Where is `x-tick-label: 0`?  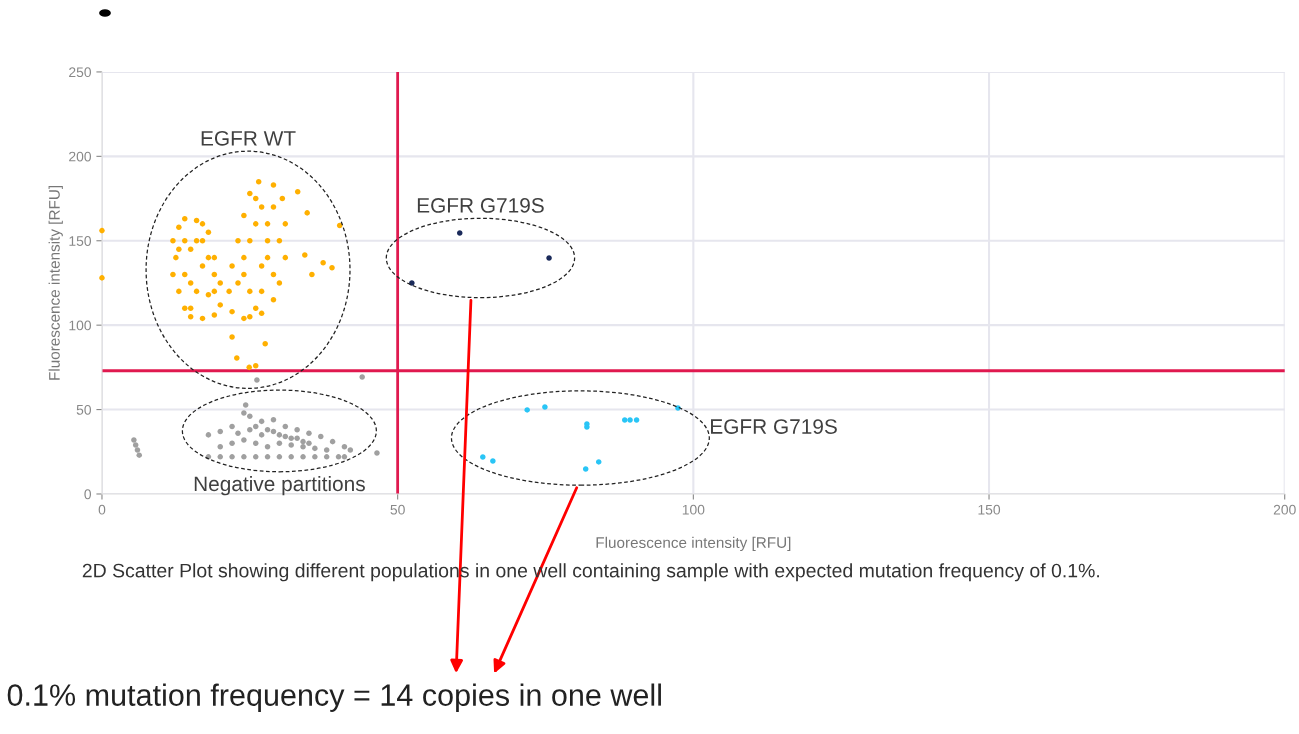
x-tick-label: 0 is located at coordinates (102, 509).